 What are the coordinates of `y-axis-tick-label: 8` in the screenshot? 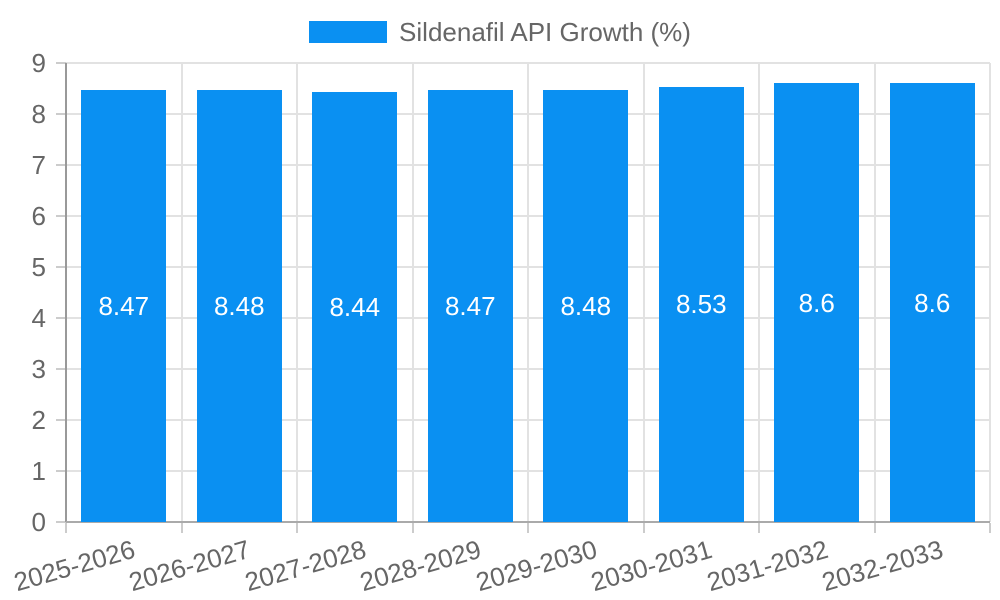 It's located at (38, 114).